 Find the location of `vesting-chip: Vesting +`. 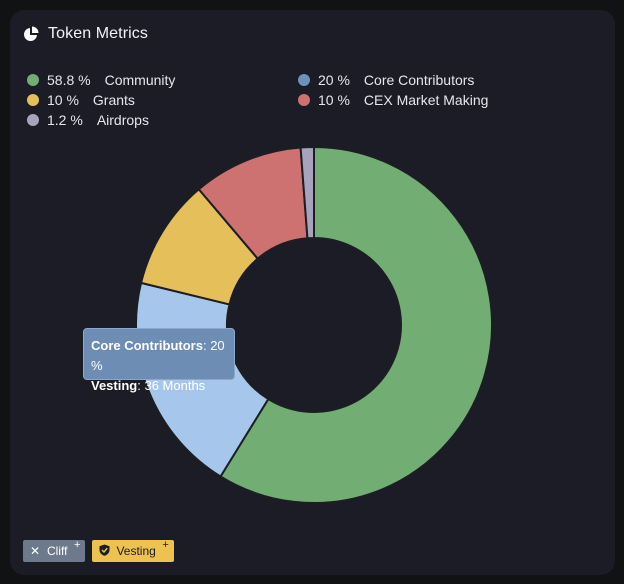

vesting-chip: Vesting + is located at coordinates (133, 550).